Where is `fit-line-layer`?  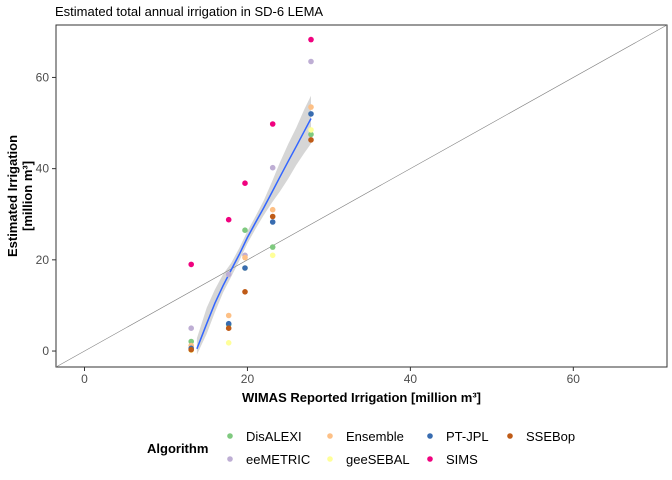 fit-line-layer is located at coordinates (254, 234).